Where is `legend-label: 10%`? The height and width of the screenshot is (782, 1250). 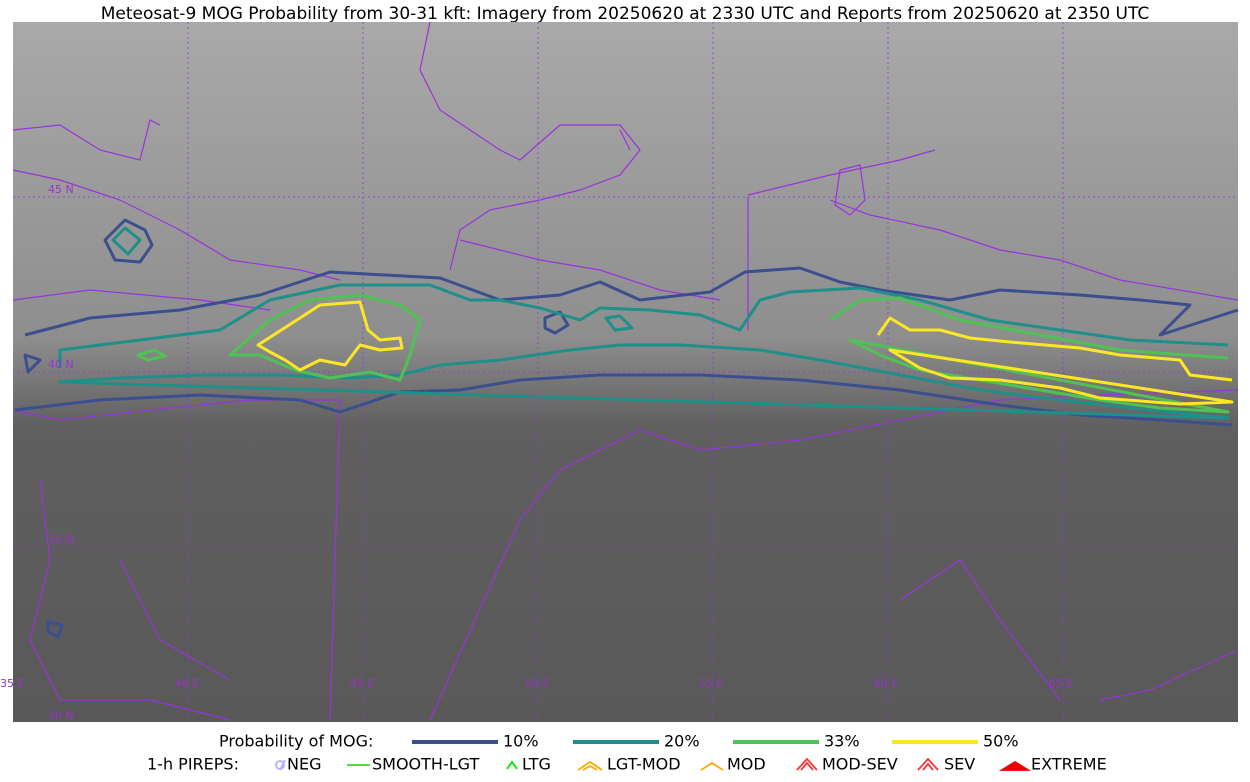 legend-label: 10% is located at coordinates (521, 741).